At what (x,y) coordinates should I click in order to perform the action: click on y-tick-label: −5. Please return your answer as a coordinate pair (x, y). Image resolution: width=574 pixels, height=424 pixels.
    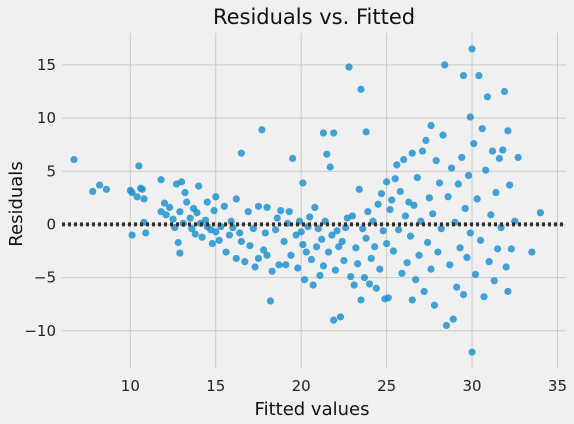
    Looking at the image, I should click on (45, 278).